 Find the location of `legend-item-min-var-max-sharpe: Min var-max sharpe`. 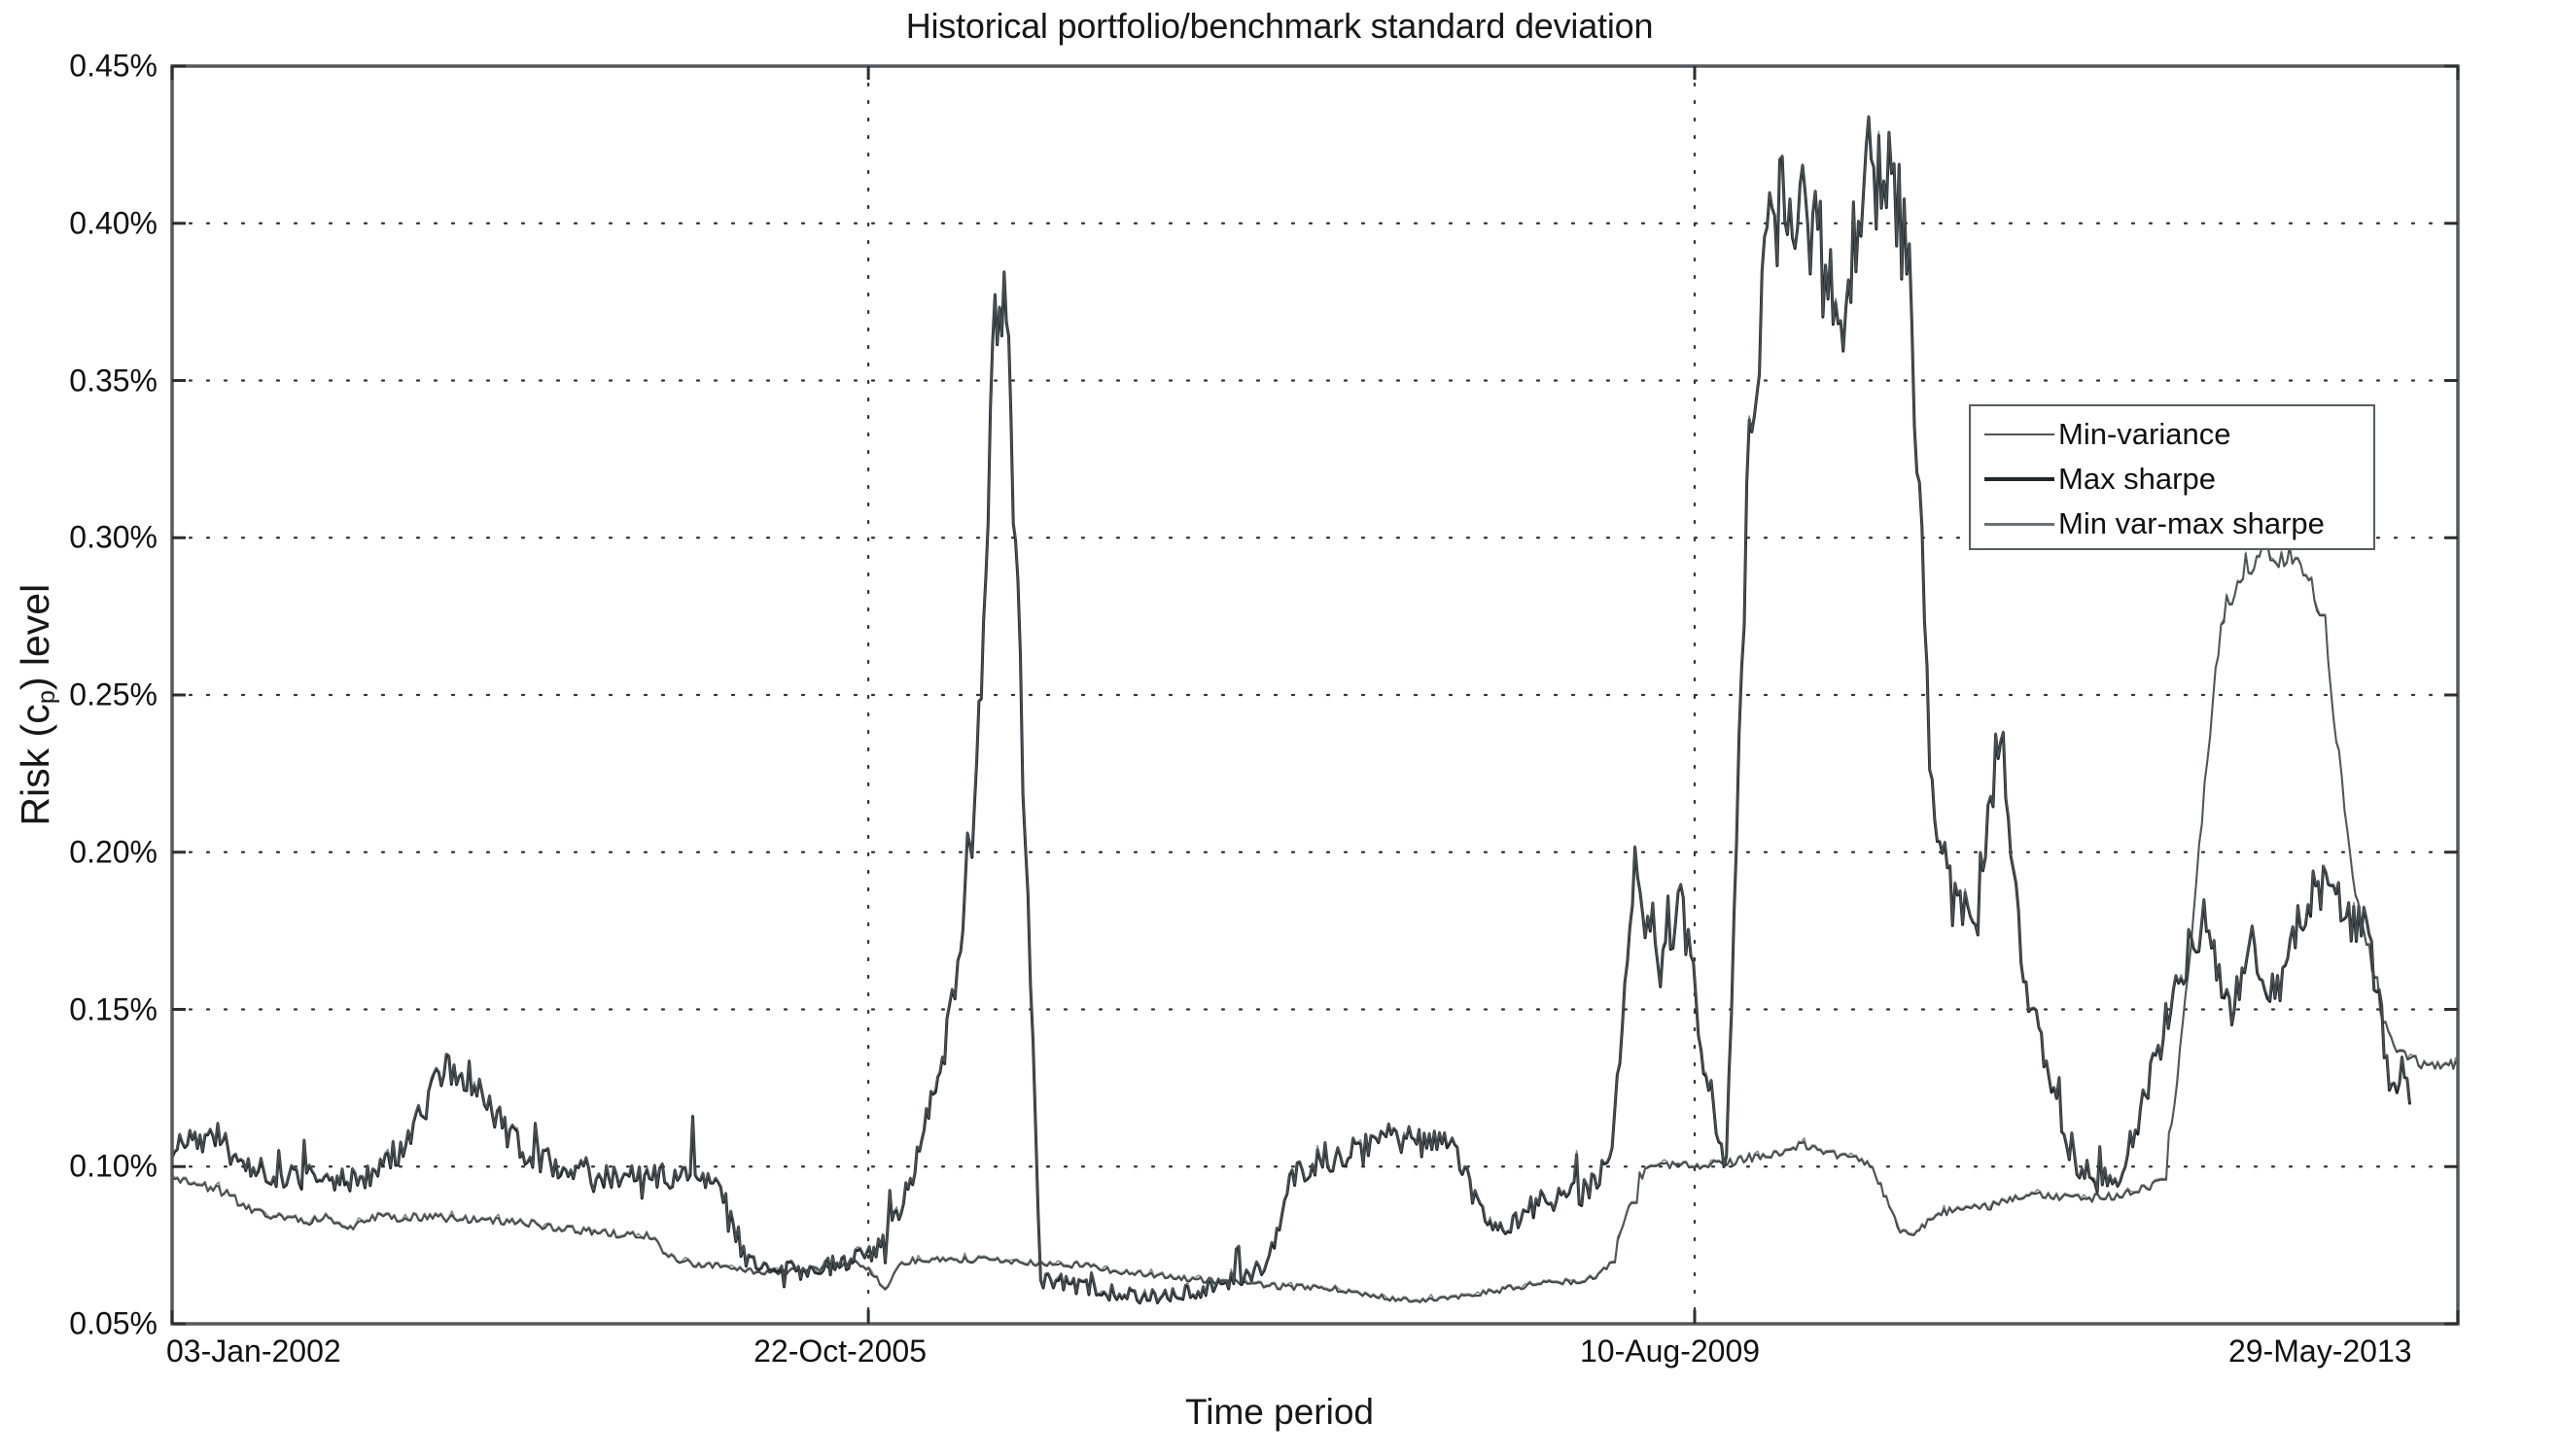

legend-item-min-var-max-sharpe: Min var-max sharpe is located at coordinates (2172, 524).